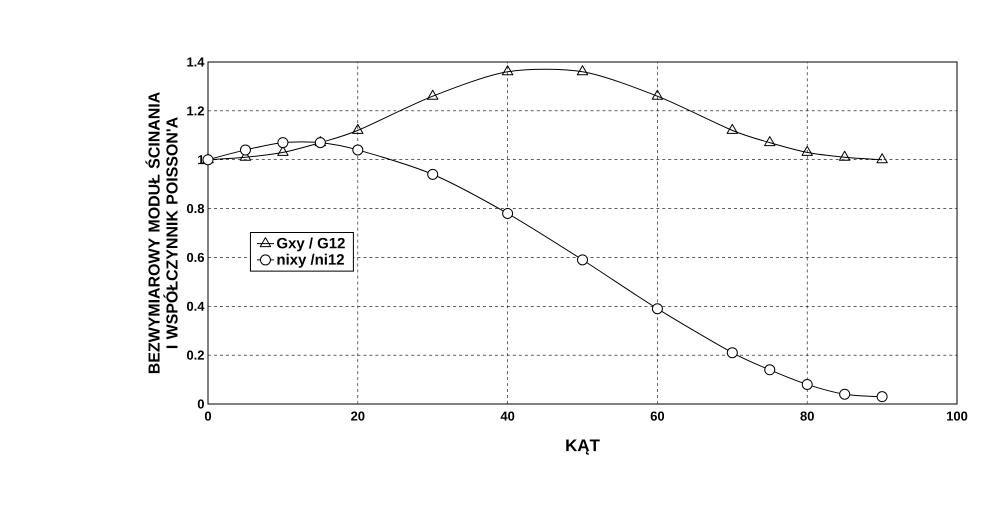 Image resolution: width=988 pixels, height=528 pixels. What do you see at coordinates (195, 306) in the screenshot?
I see `y-tick-label: 0.4` at bounding box center [195, 306].